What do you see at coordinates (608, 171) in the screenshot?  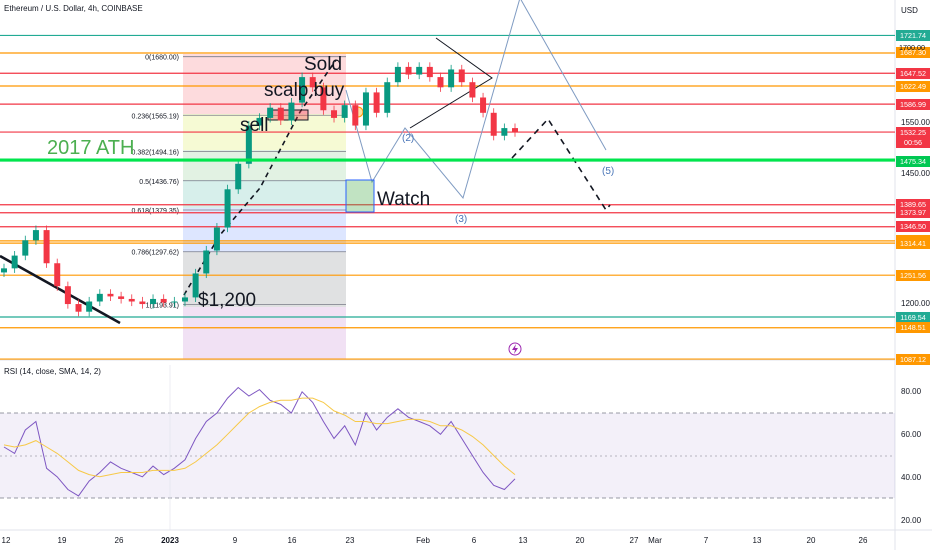 I see `wave-label-5: (5)` at bounding box center [608, 171].